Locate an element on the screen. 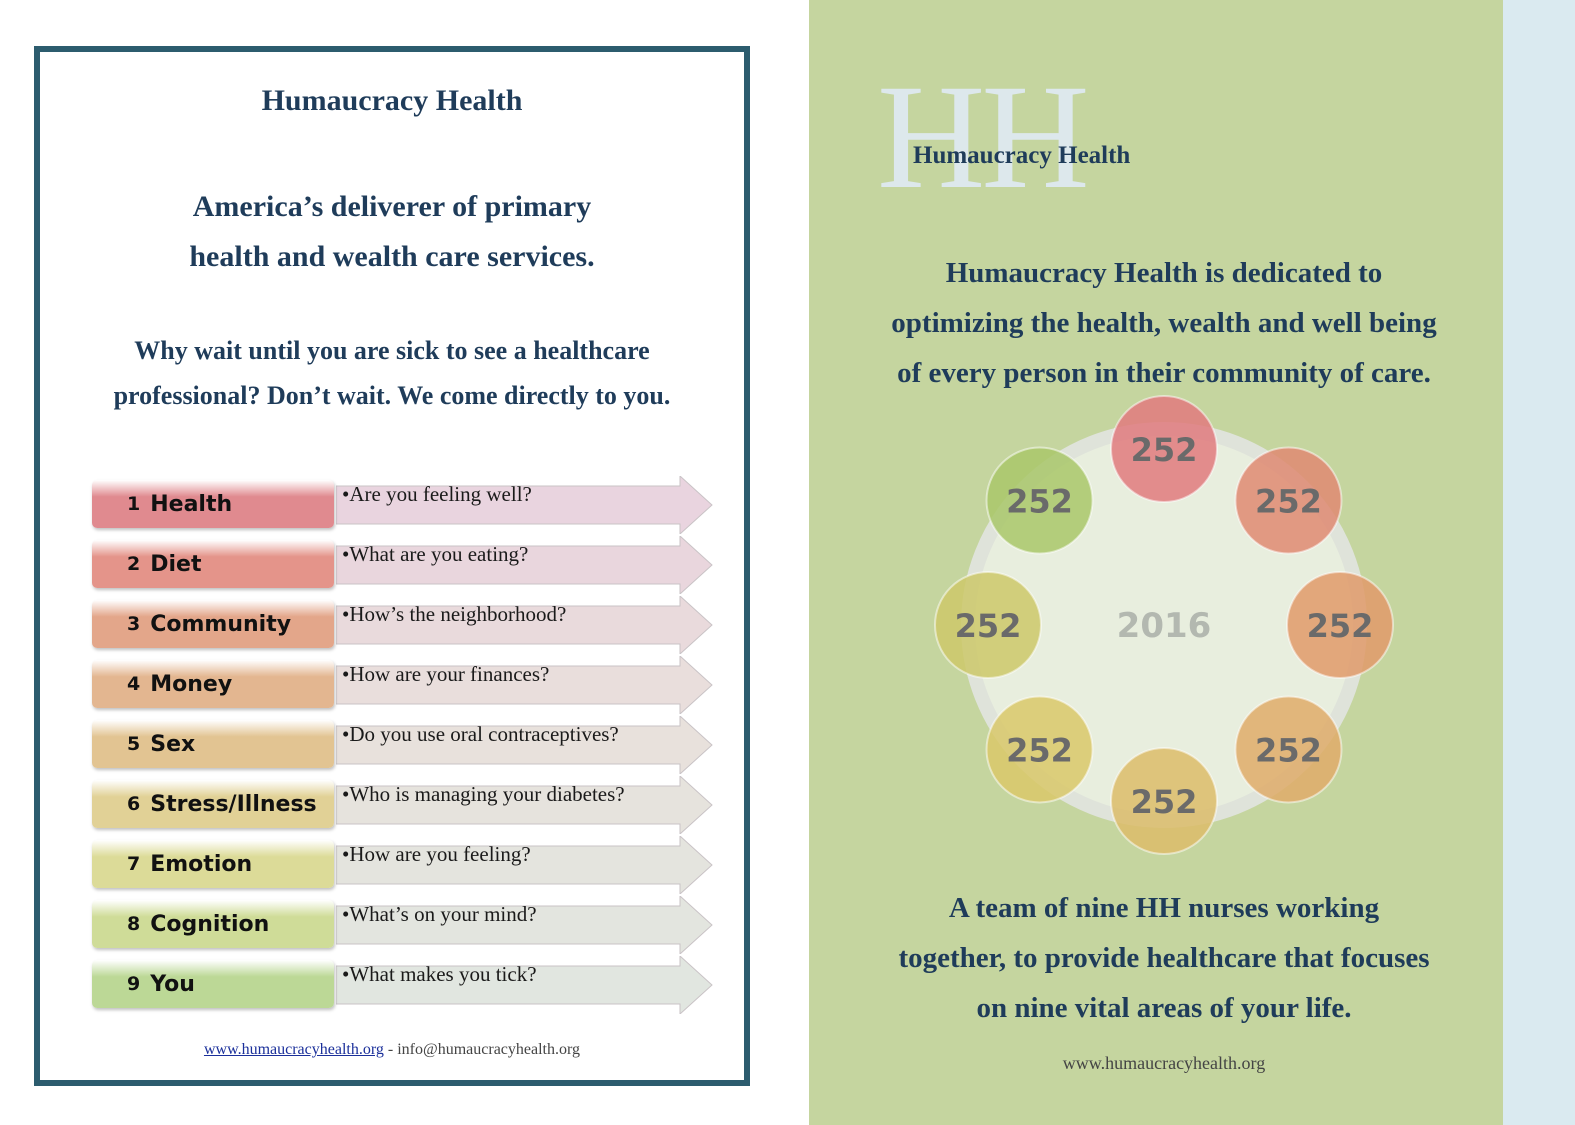  area-number: 9 is located at coordinates (134, 984).